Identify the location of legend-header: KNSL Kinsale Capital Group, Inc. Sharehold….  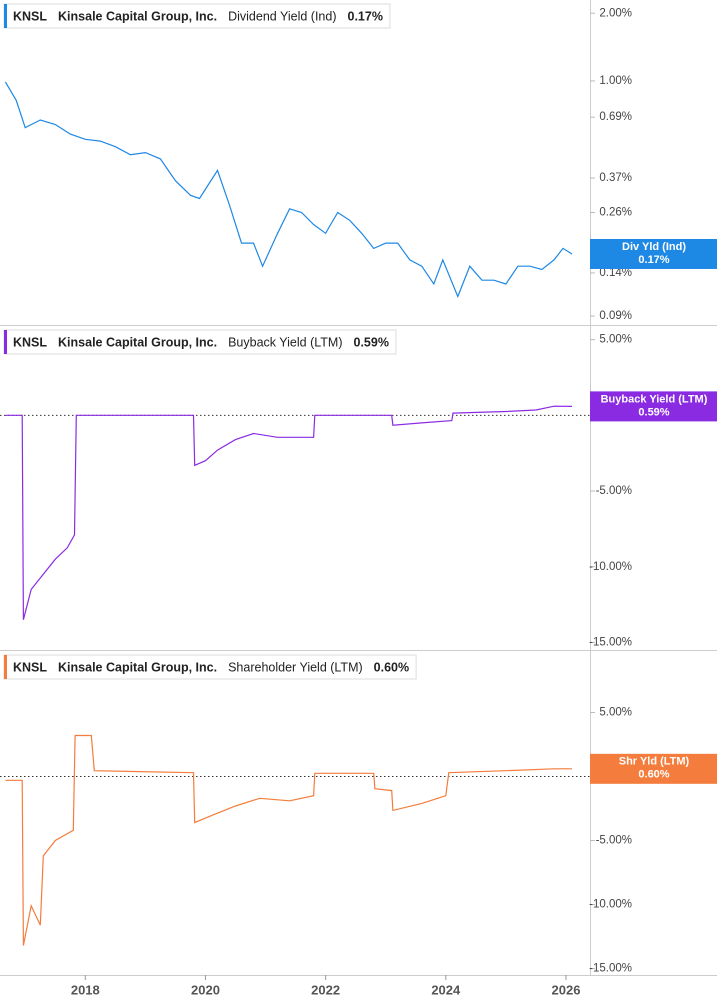
(210, 667).